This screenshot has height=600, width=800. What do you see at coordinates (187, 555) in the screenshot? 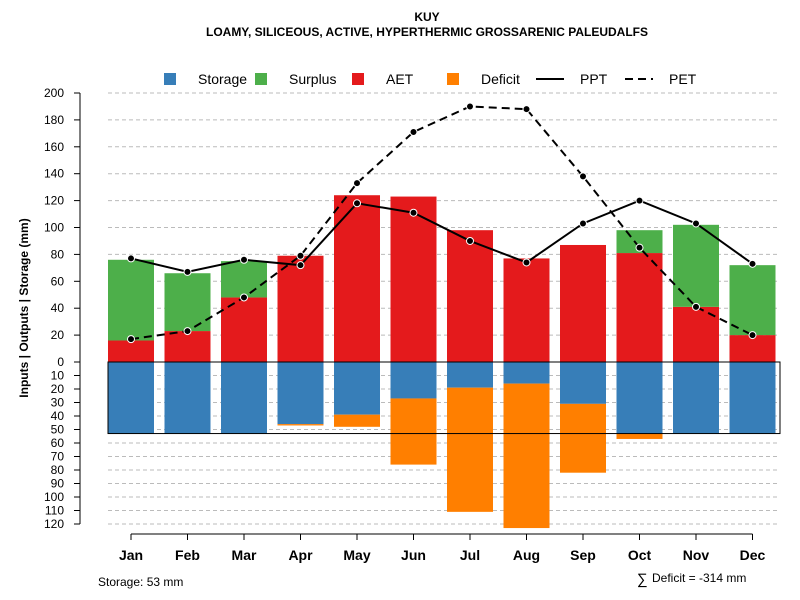
I see `x-tick-label: Feb` at bounding box center [187, 555].